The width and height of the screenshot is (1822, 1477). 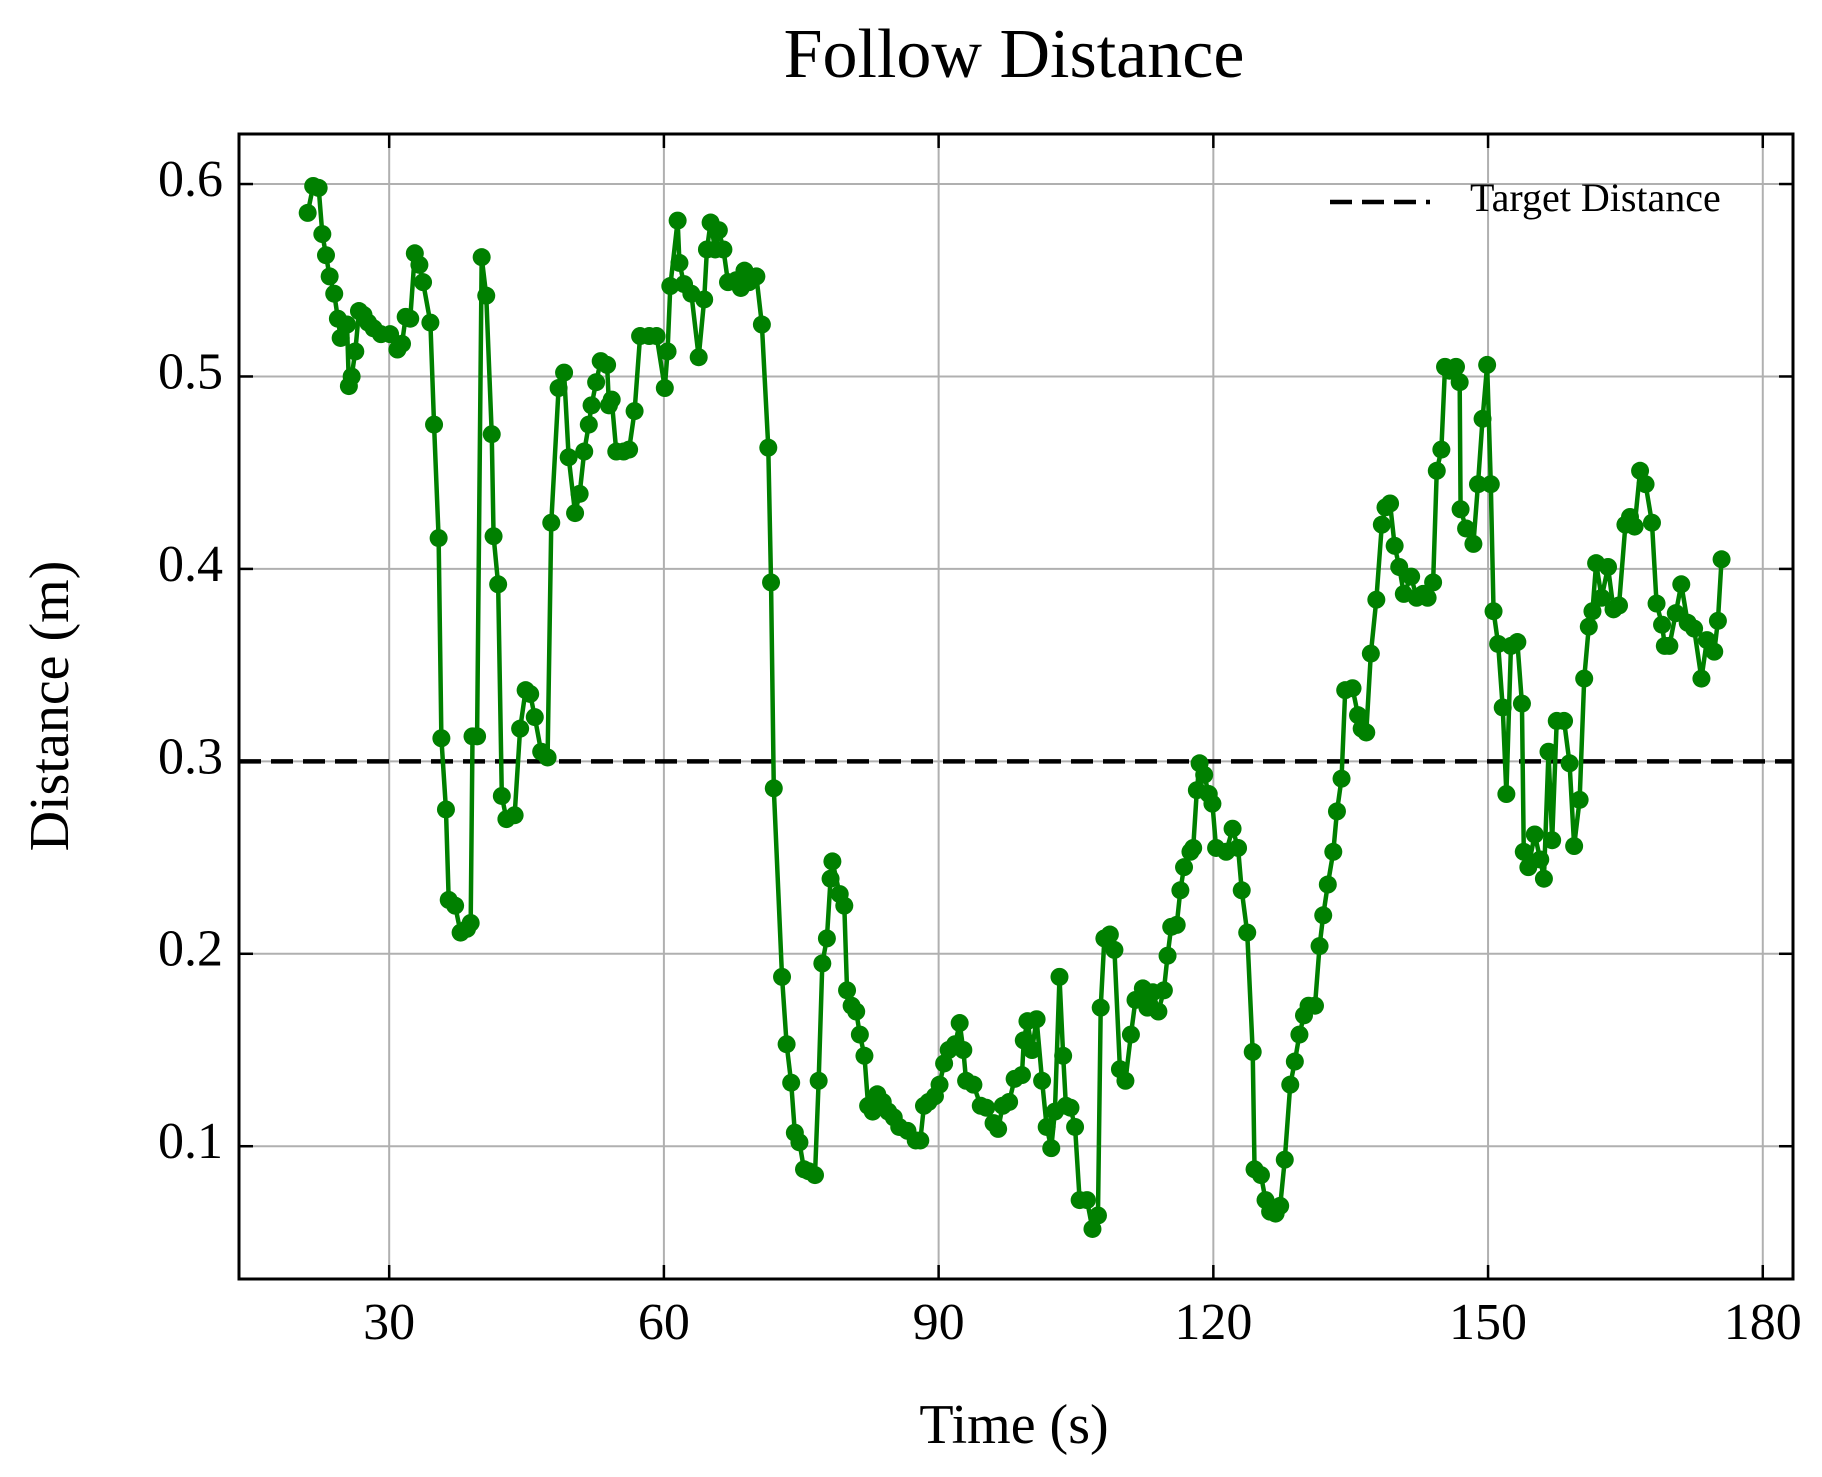 What do you see at coordinates (1763, 1322) in the screenshot?
I see `x-tick-label: 180` at bounding box center [1763, 1322].